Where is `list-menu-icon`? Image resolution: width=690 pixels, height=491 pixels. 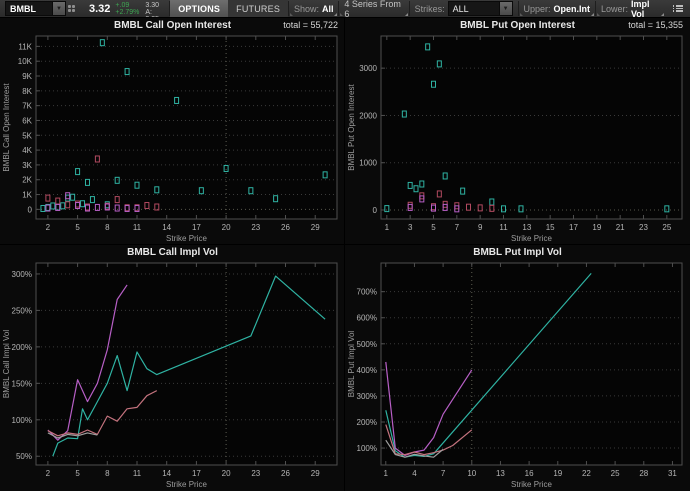
list-menu-icon is located at coordinates (678, 8).